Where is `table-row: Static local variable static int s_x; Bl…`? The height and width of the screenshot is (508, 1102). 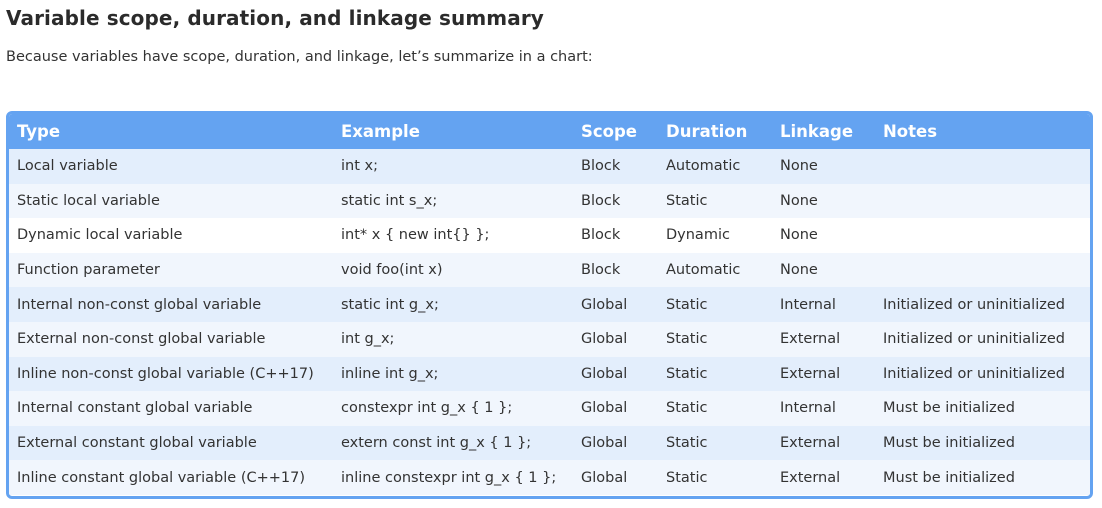
table-row: Static local variable static int s_x; Bl… is located at coordinates (549, 201).